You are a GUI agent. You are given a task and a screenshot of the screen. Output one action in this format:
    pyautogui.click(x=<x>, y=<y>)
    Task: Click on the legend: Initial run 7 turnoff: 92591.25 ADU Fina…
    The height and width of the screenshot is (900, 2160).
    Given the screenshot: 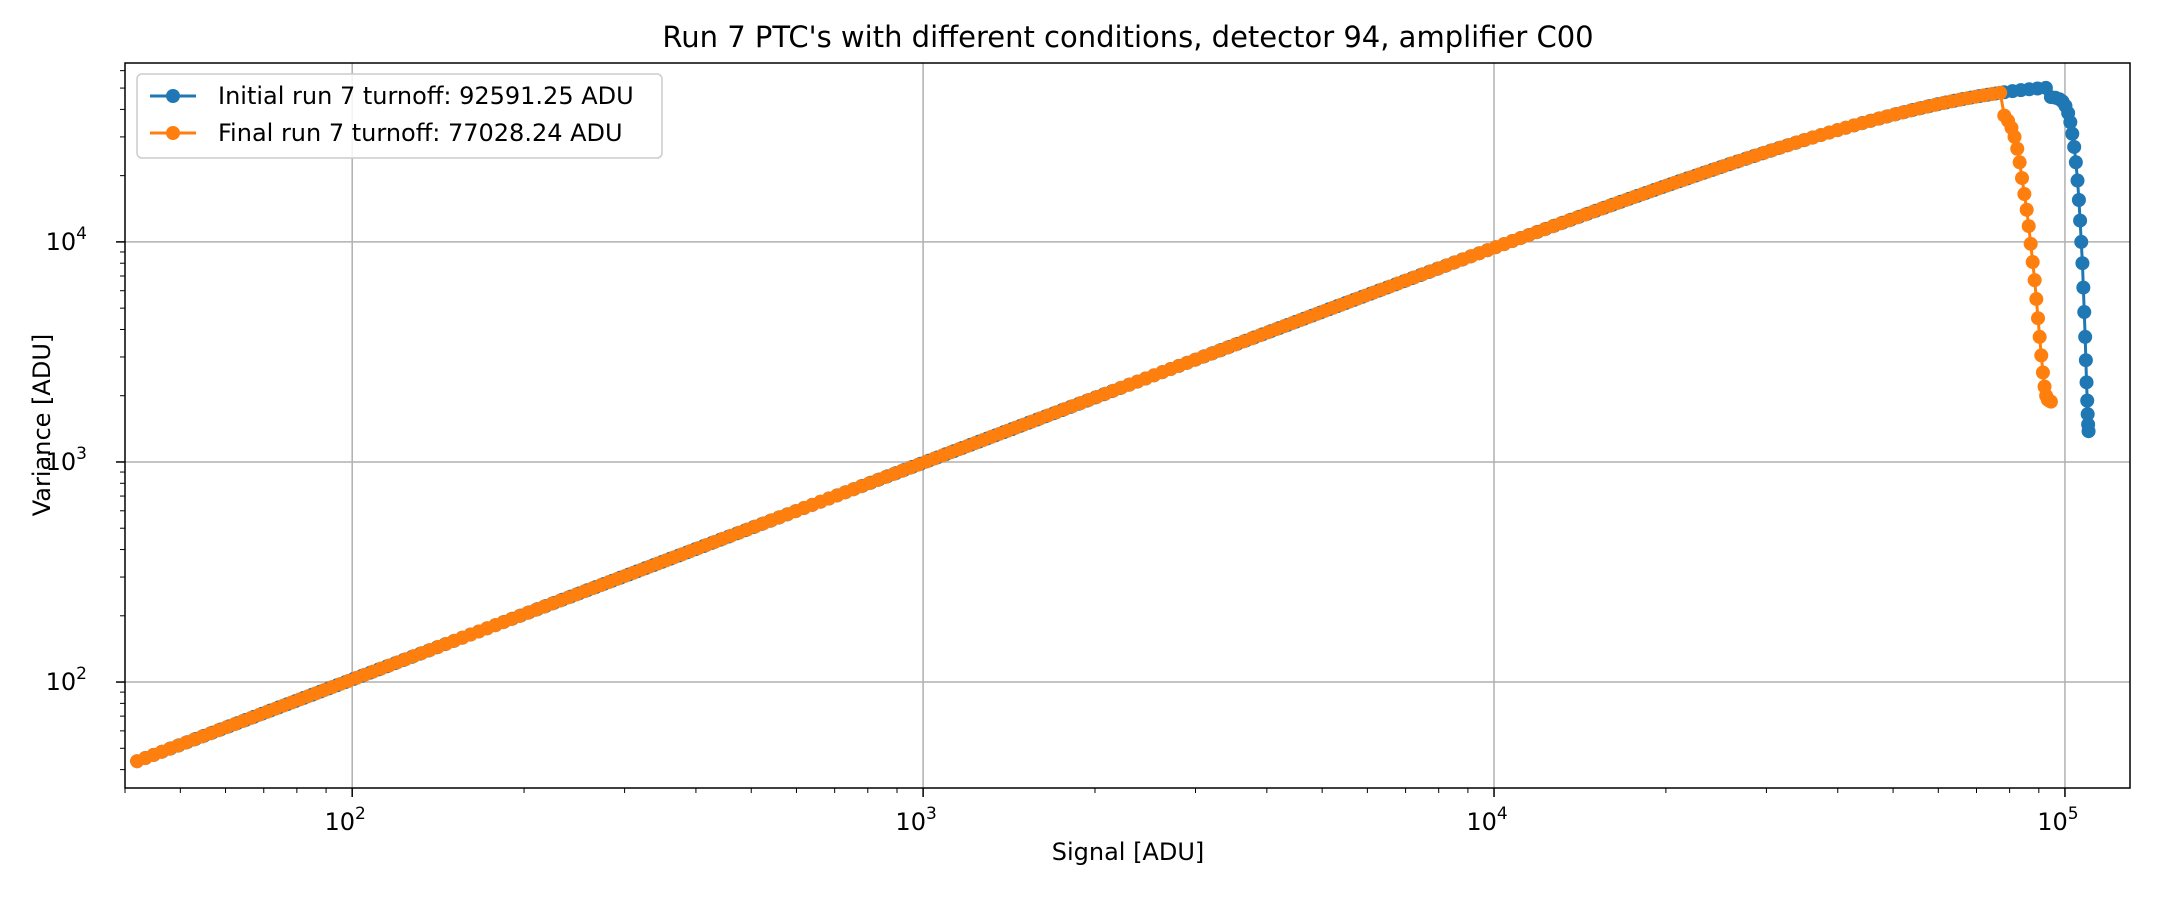 What is the action you would take?
    pyautogui.click(x=399, y=116)
    